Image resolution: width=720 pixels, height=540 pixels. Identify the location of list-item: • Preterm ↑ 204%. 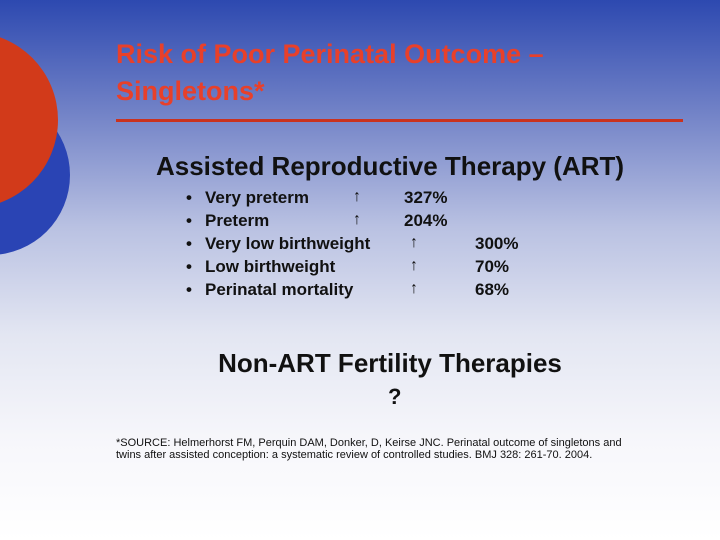
(360, 223).